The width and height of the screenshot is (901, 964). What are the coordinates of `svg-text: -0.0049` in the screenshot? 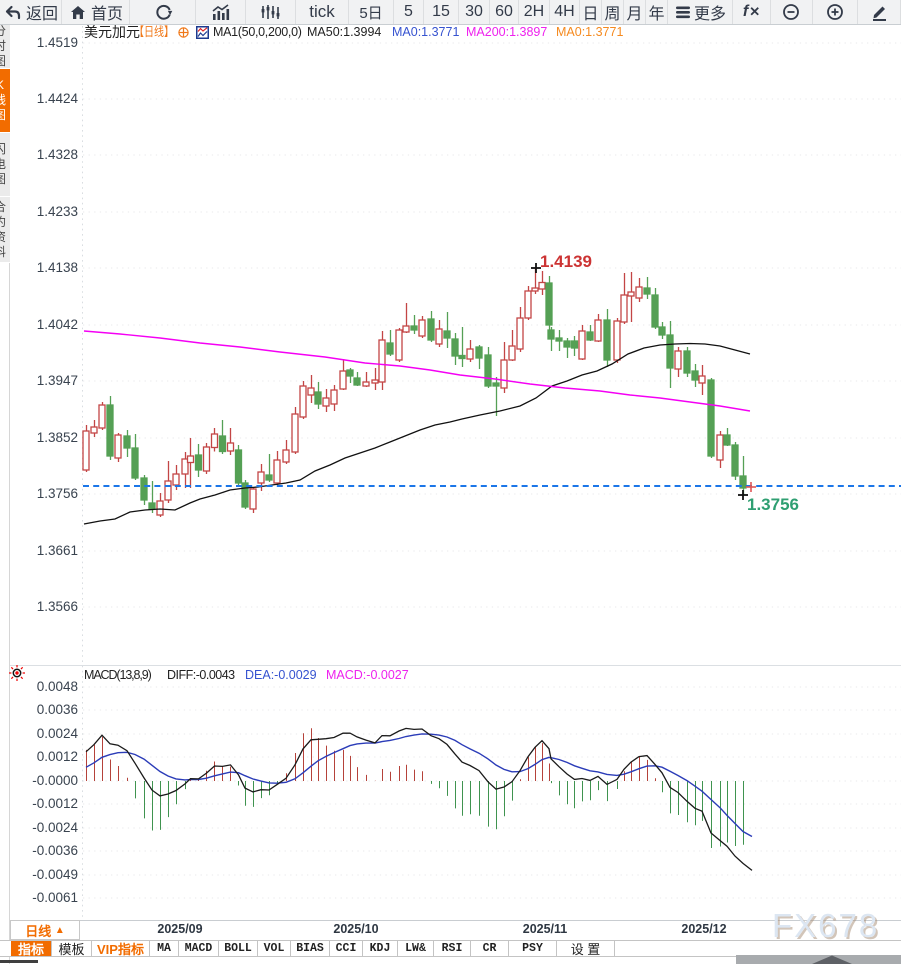 It's located at (55, 874).